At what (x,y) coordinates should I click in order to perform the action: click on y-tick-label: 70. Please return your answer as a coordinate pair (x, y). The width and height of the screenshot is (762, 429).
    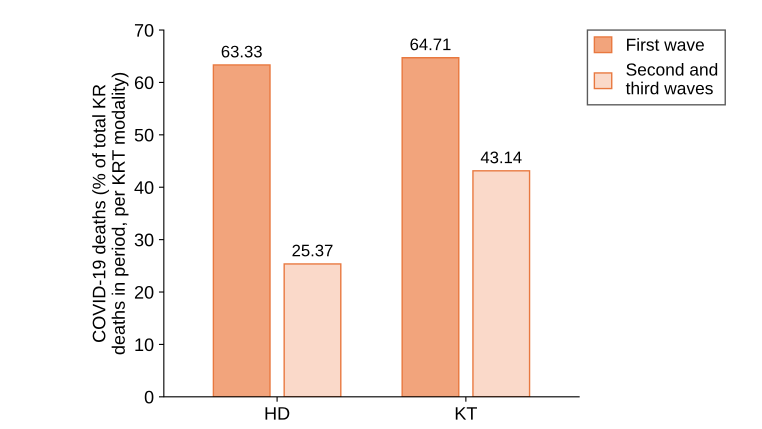
    Looking at the image, I should click on (144, 30).